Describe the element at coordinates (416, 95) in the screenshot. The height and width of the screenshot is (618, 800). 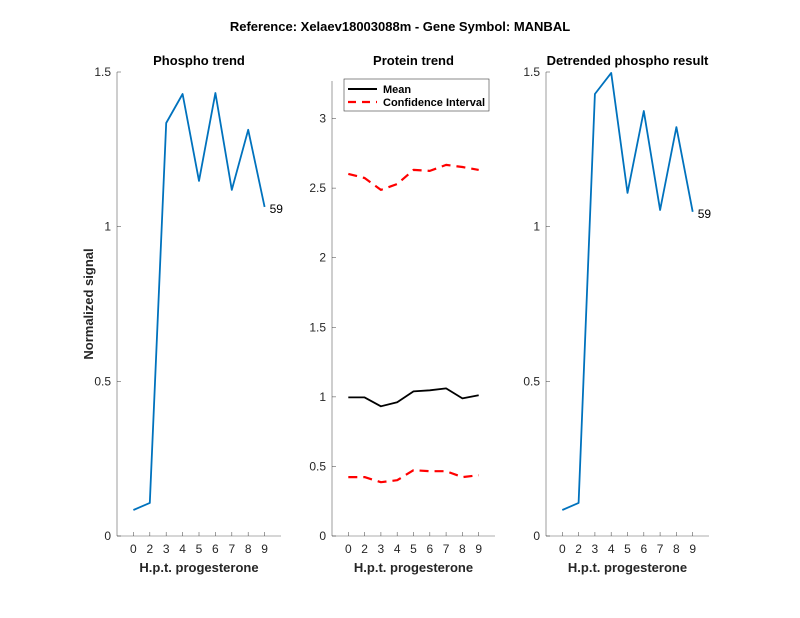
I see `legend-box` at that location.